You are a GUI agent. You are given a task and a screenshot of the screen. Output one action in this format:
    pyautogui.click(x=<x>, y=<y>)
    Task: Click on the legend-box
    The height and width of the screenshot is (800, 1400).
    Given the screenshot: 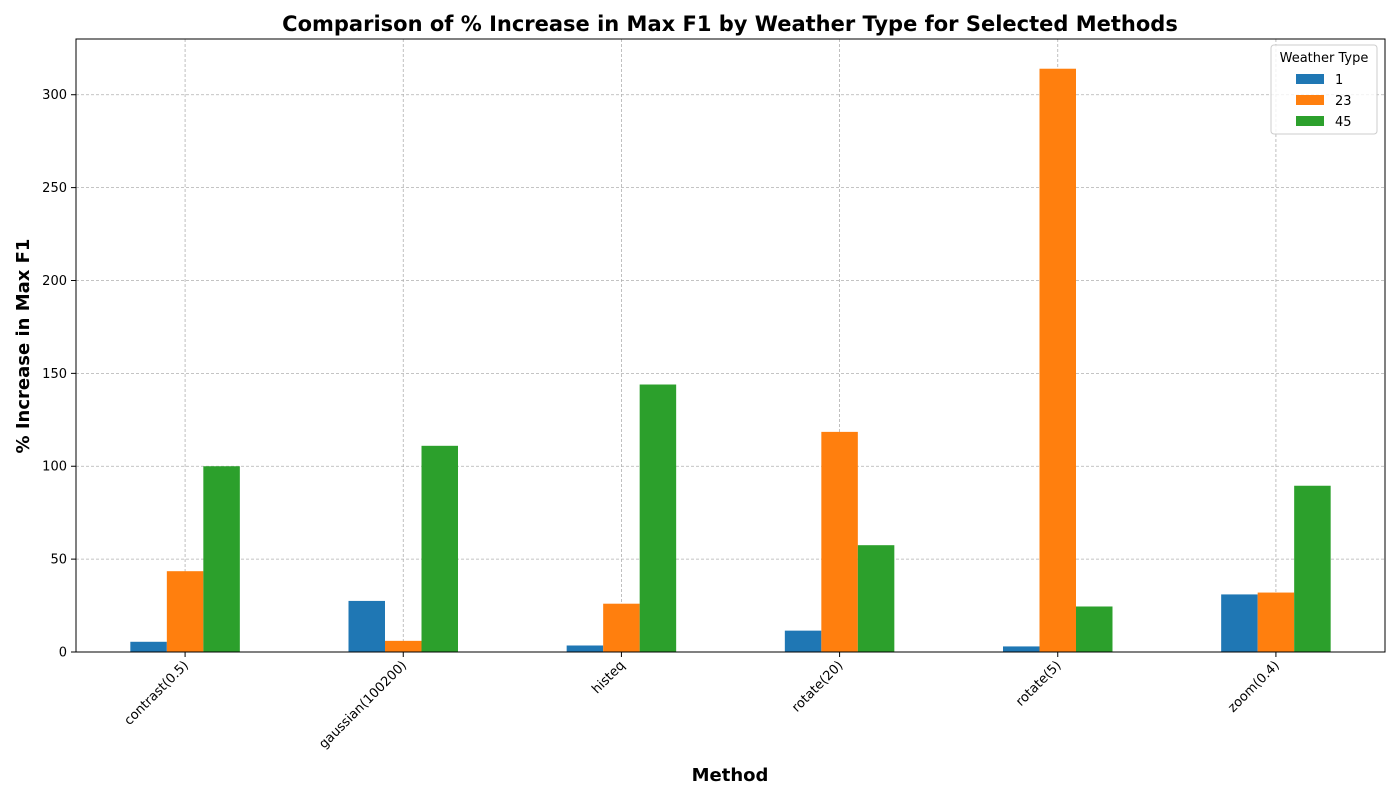 What is the action you would take?
    pyautogui.click(x=1324, y=89)
    